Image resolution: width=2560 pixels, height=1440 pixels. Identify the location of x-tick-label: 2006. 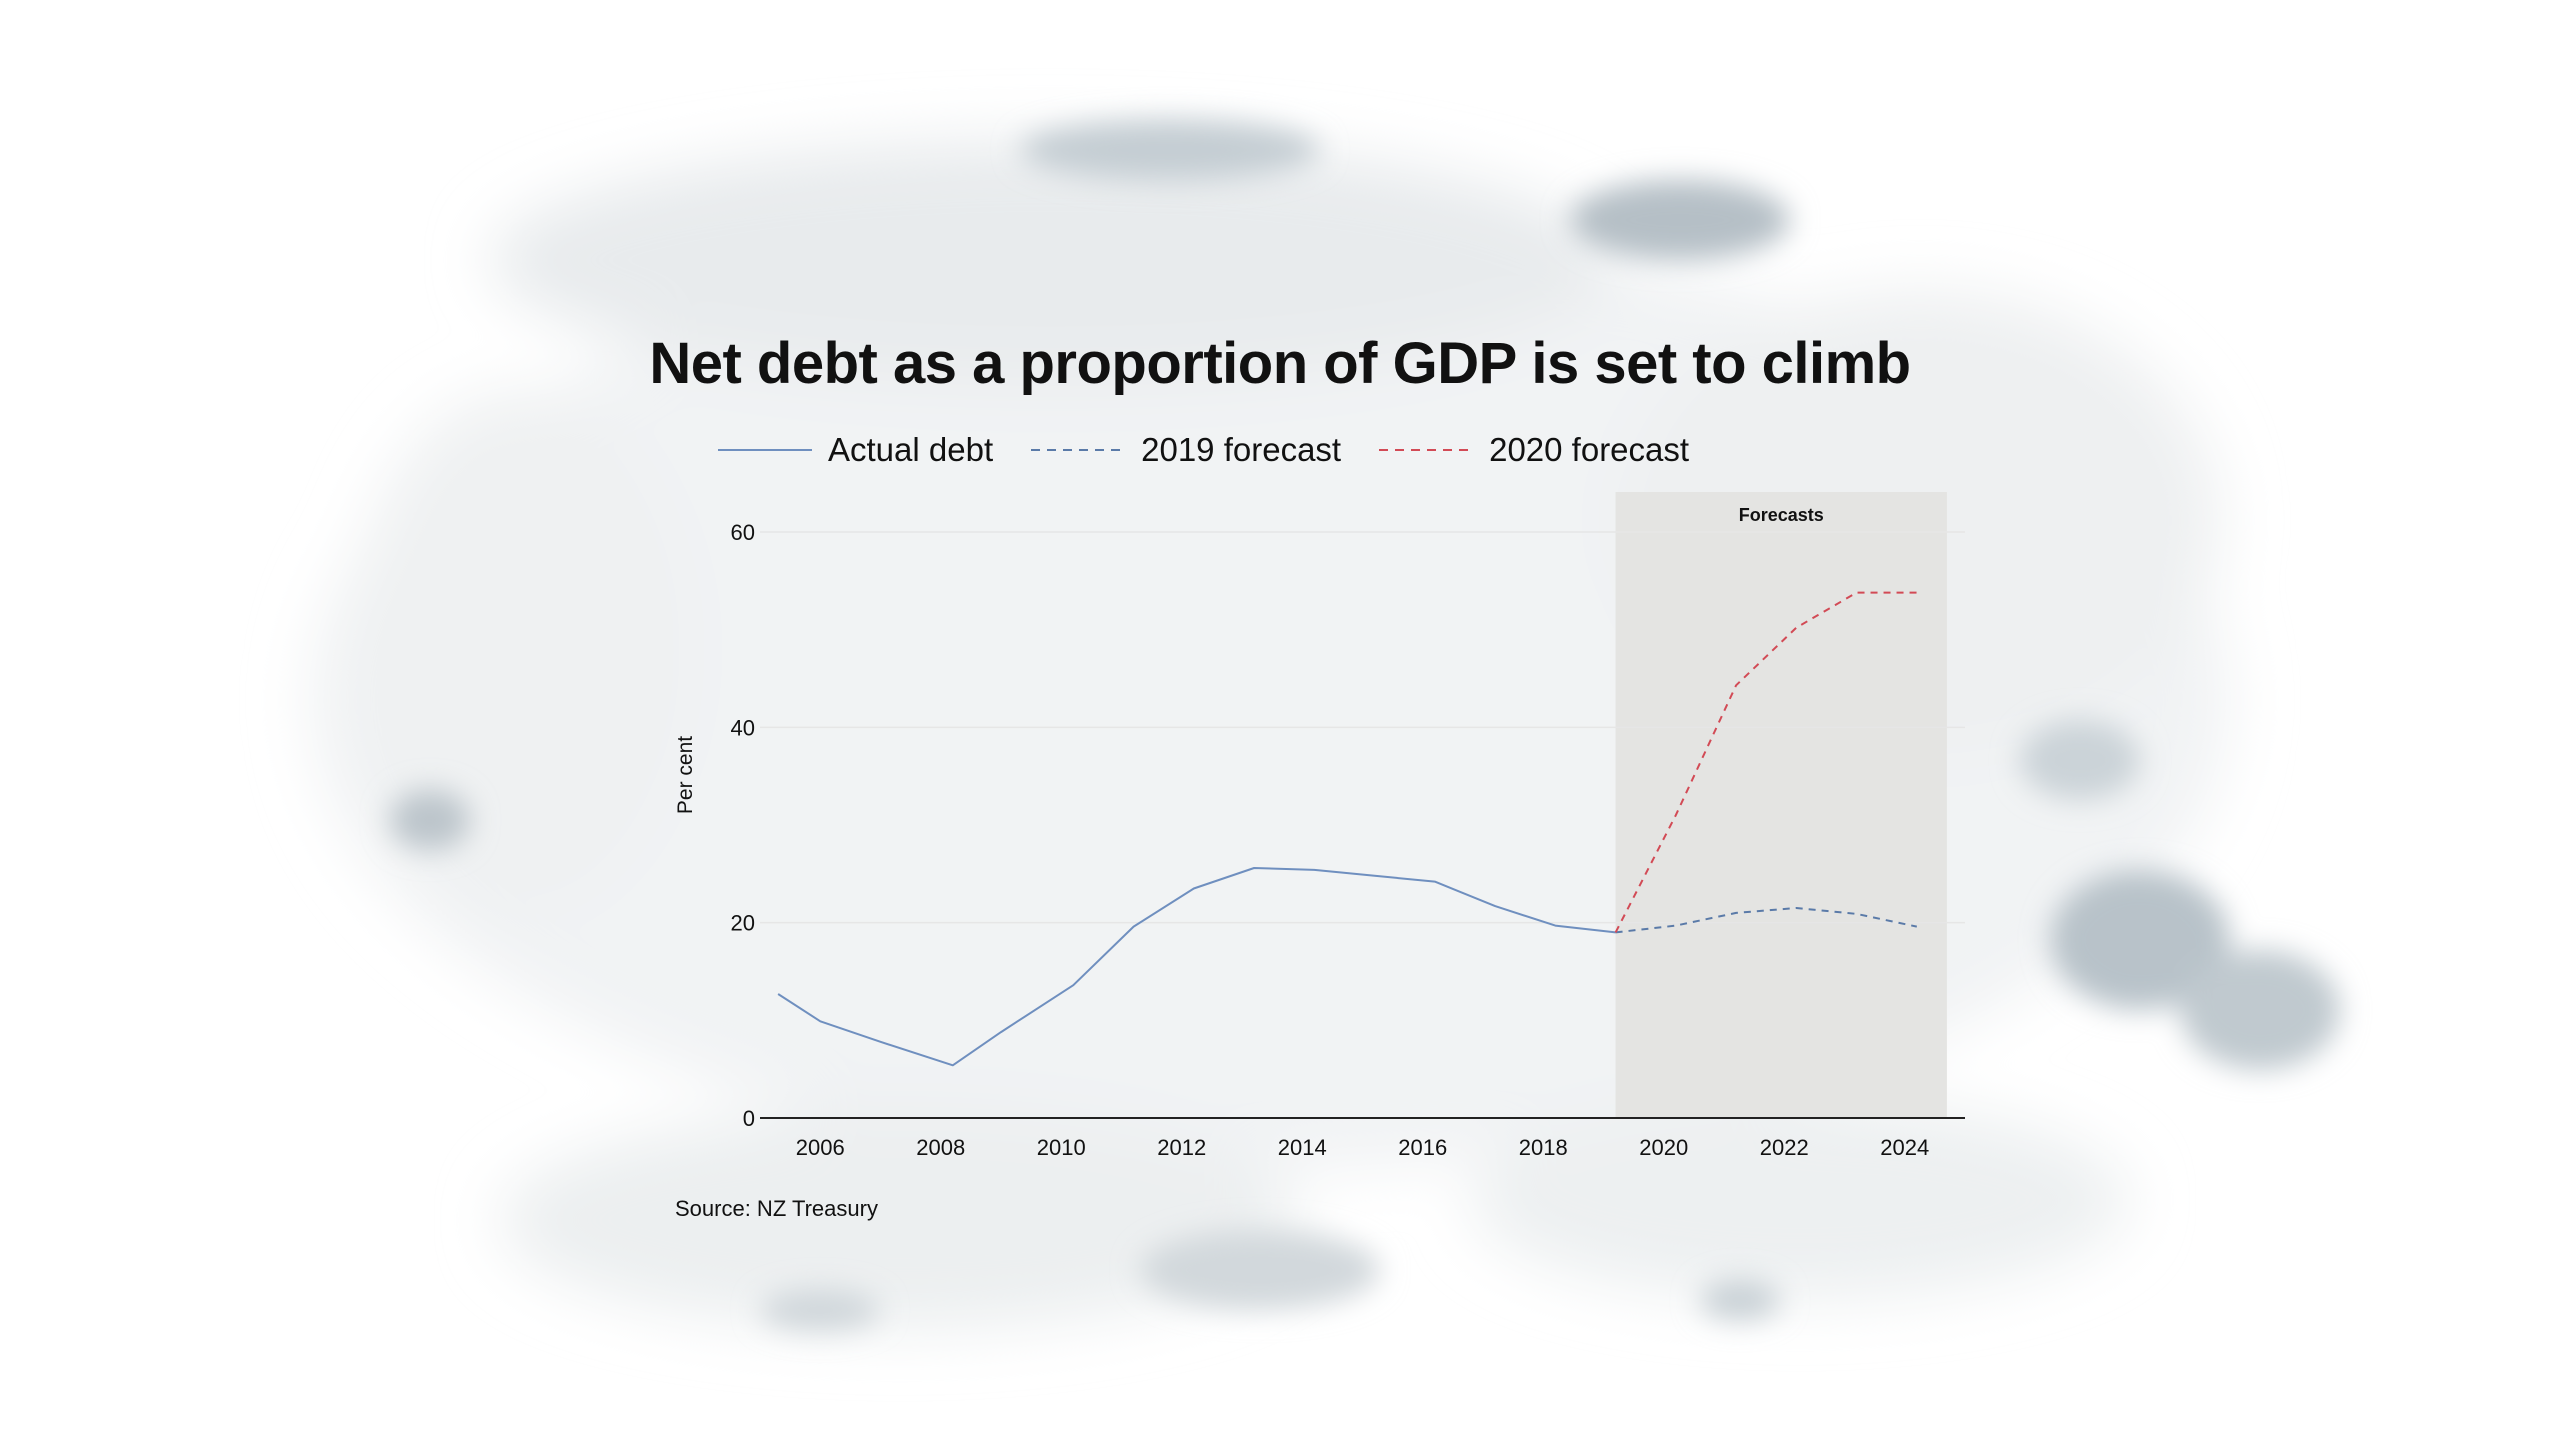
(820, 1147).